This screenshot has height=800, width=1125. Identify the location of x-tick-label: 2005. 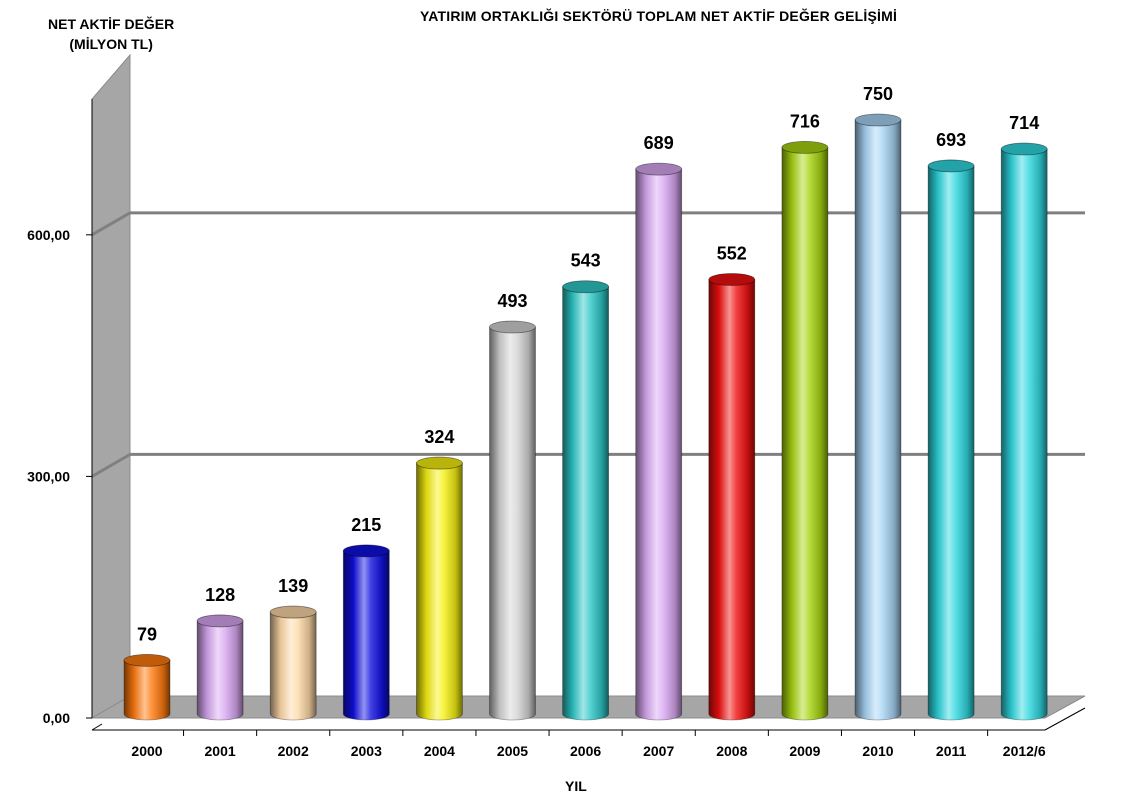
(512, 751).